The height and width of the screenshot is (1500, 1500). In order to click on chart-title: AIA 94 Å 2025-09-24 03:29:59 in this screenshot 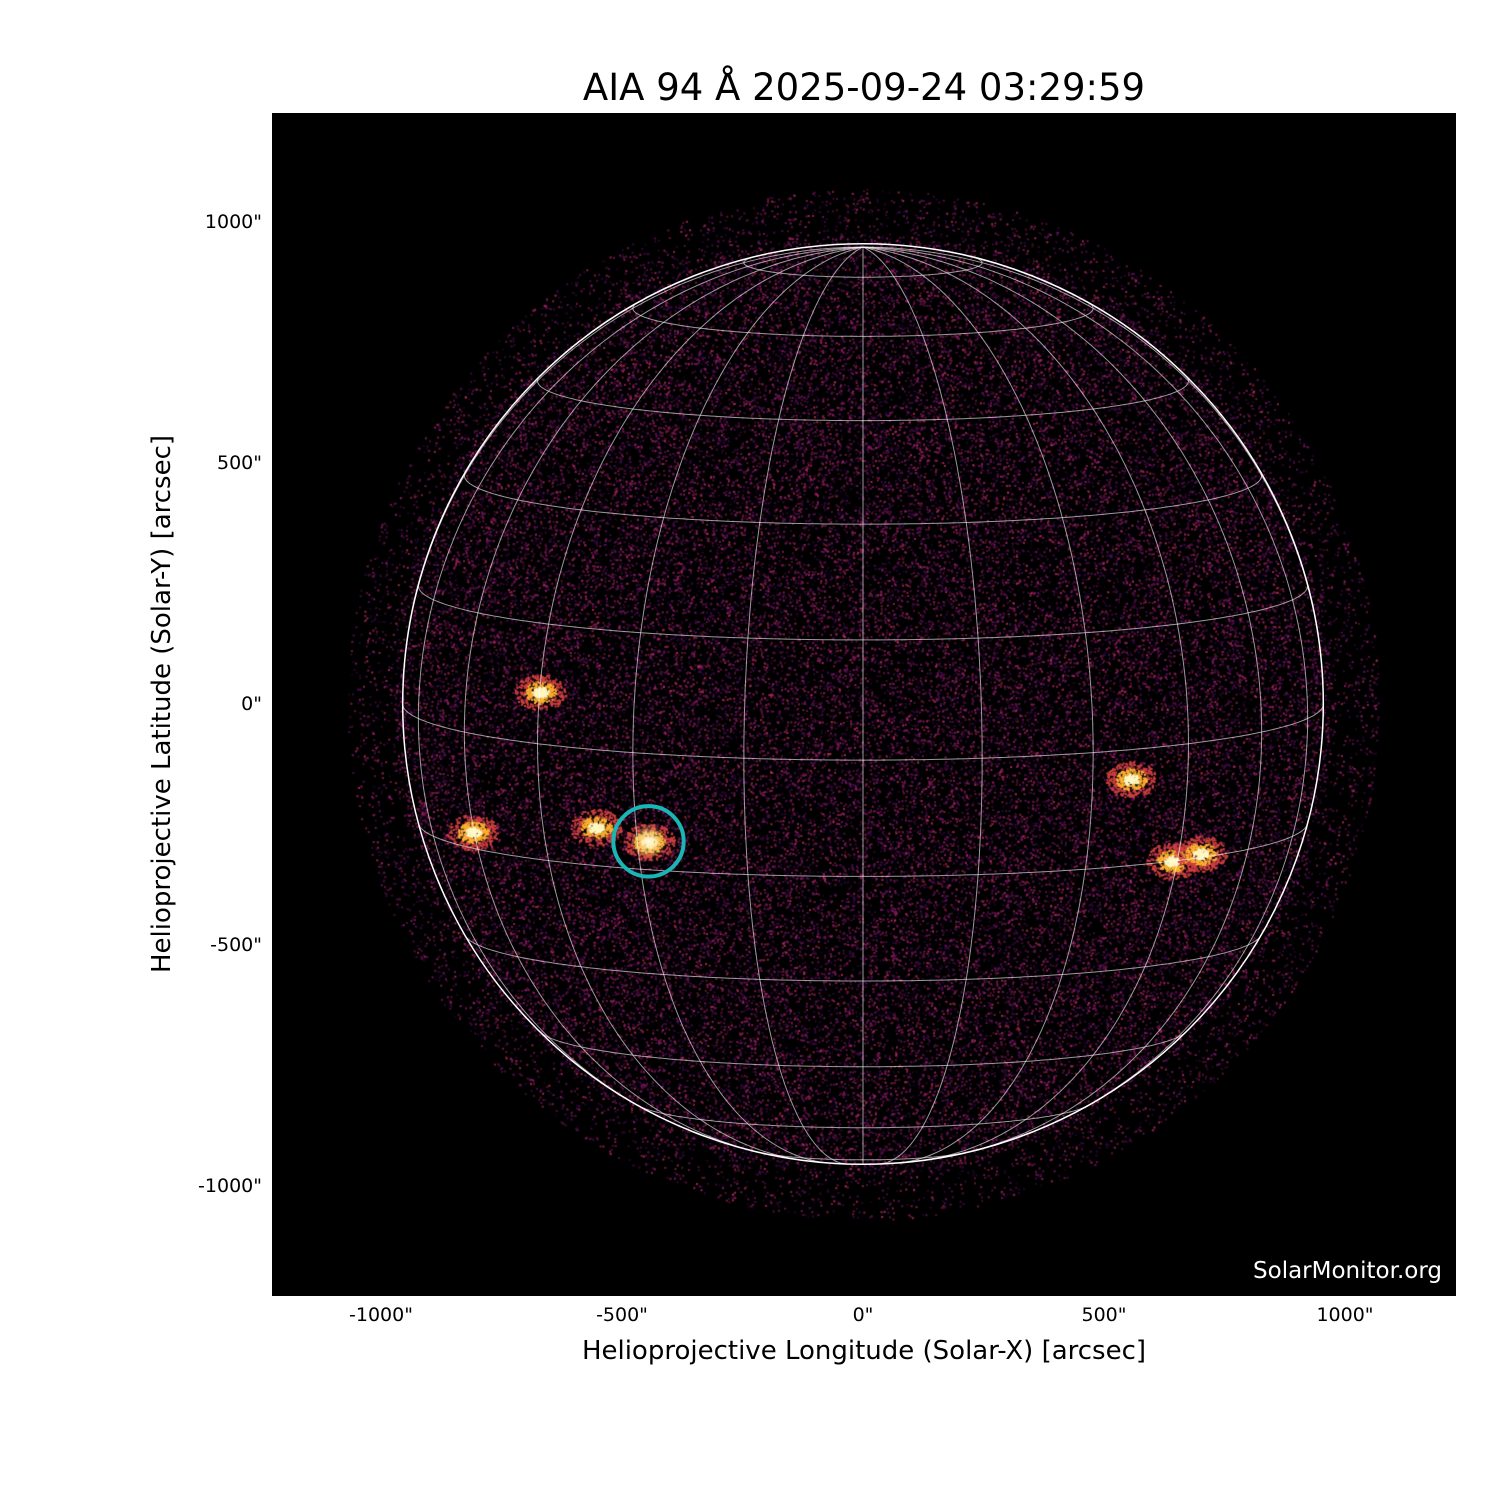, I will do `click(864, 87)`.